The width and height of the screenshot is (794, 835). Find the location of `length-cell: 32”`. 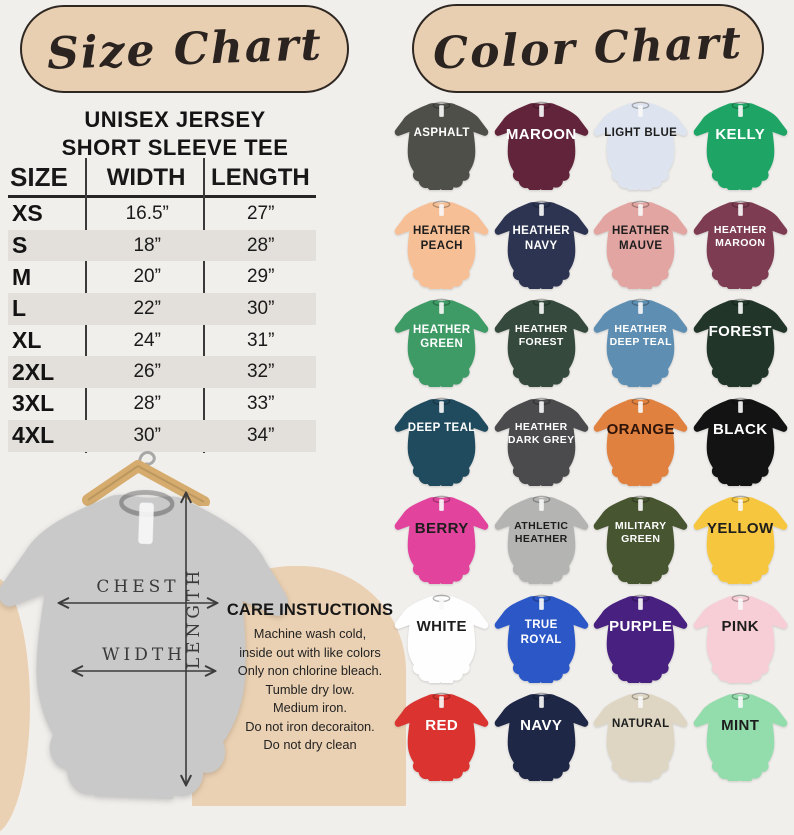

length-cell: 32” is located at coordinates (260, 372).